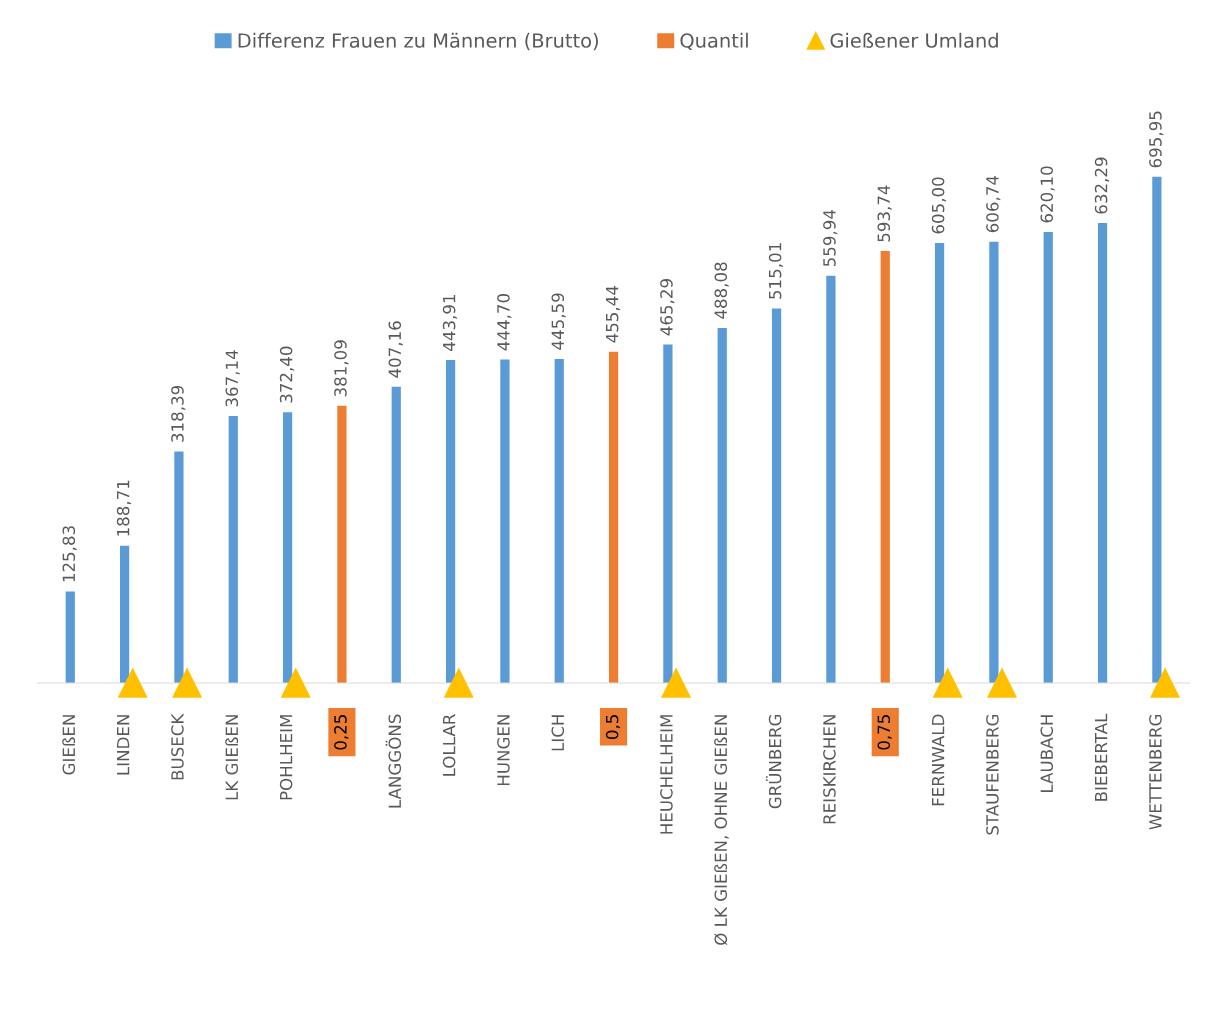 This screenshot has width=1215, height=1021. I want to click on x-tick-label: STAUFENBERG, so click(992, 774).